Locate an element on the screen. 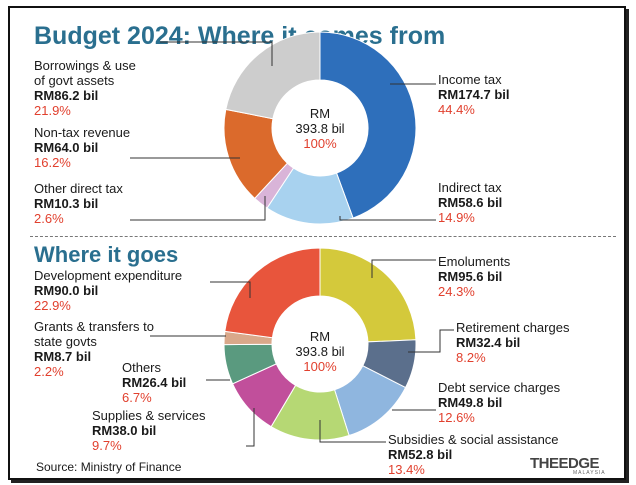 This screenshot has height=485, width=636. leader-line-other-direct-tax is located at coordinates (198, 208).